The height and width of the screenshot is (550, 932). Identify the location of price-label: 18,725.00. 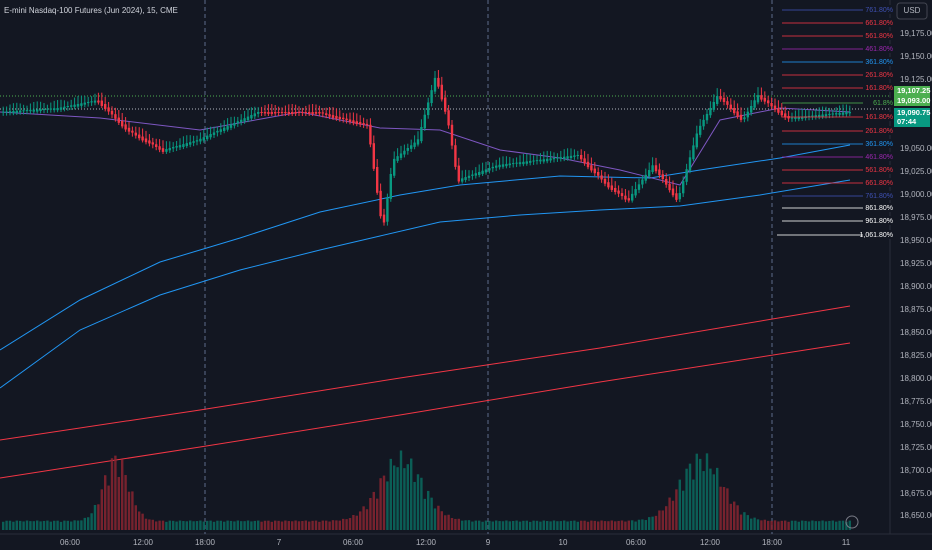
(916, 447).